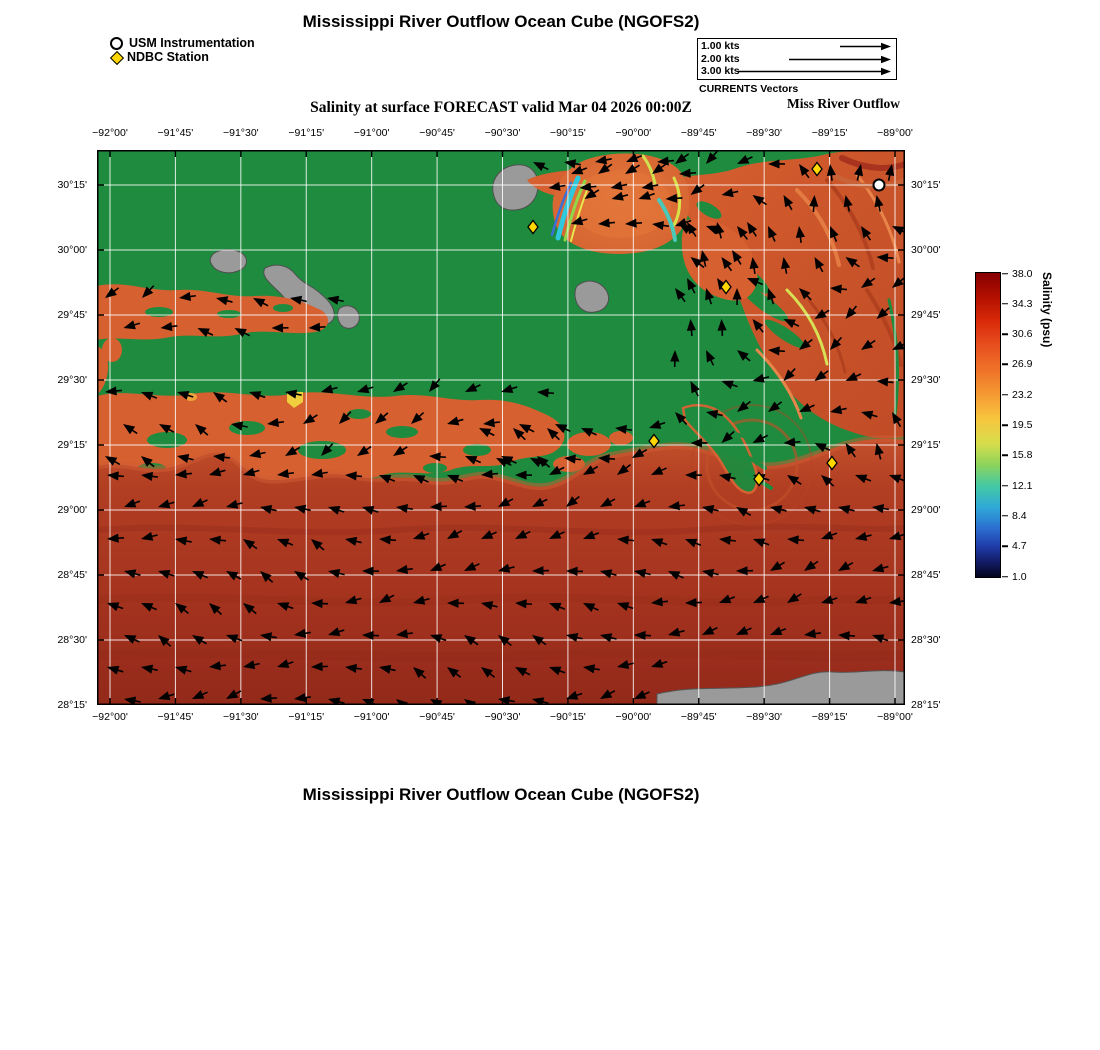  What do you see at coordinates (698, 133) in the screenshot?
I see `lon-tick-label-top: −89°45'` at bounding box center [698, 133].